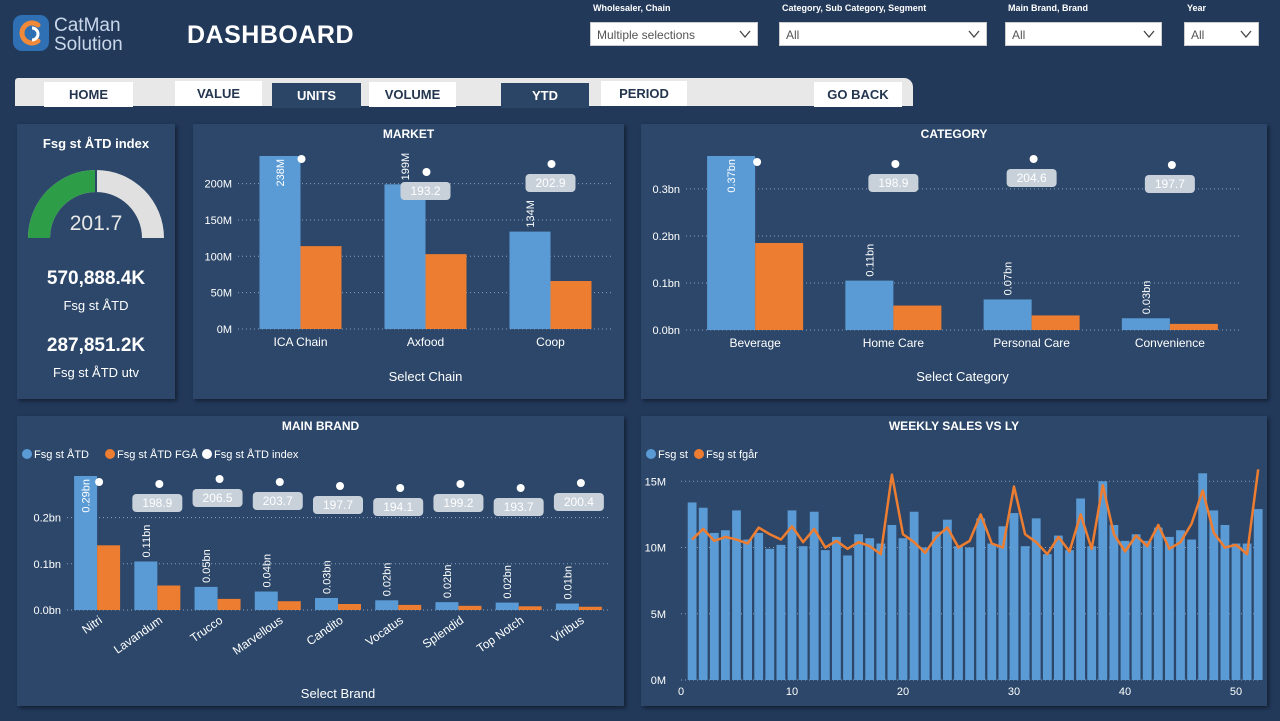  Describe the element at coordinates (256, 454) in the screenshot. I see `brand-legend-label: Fsg st ÅTD index` at that location.